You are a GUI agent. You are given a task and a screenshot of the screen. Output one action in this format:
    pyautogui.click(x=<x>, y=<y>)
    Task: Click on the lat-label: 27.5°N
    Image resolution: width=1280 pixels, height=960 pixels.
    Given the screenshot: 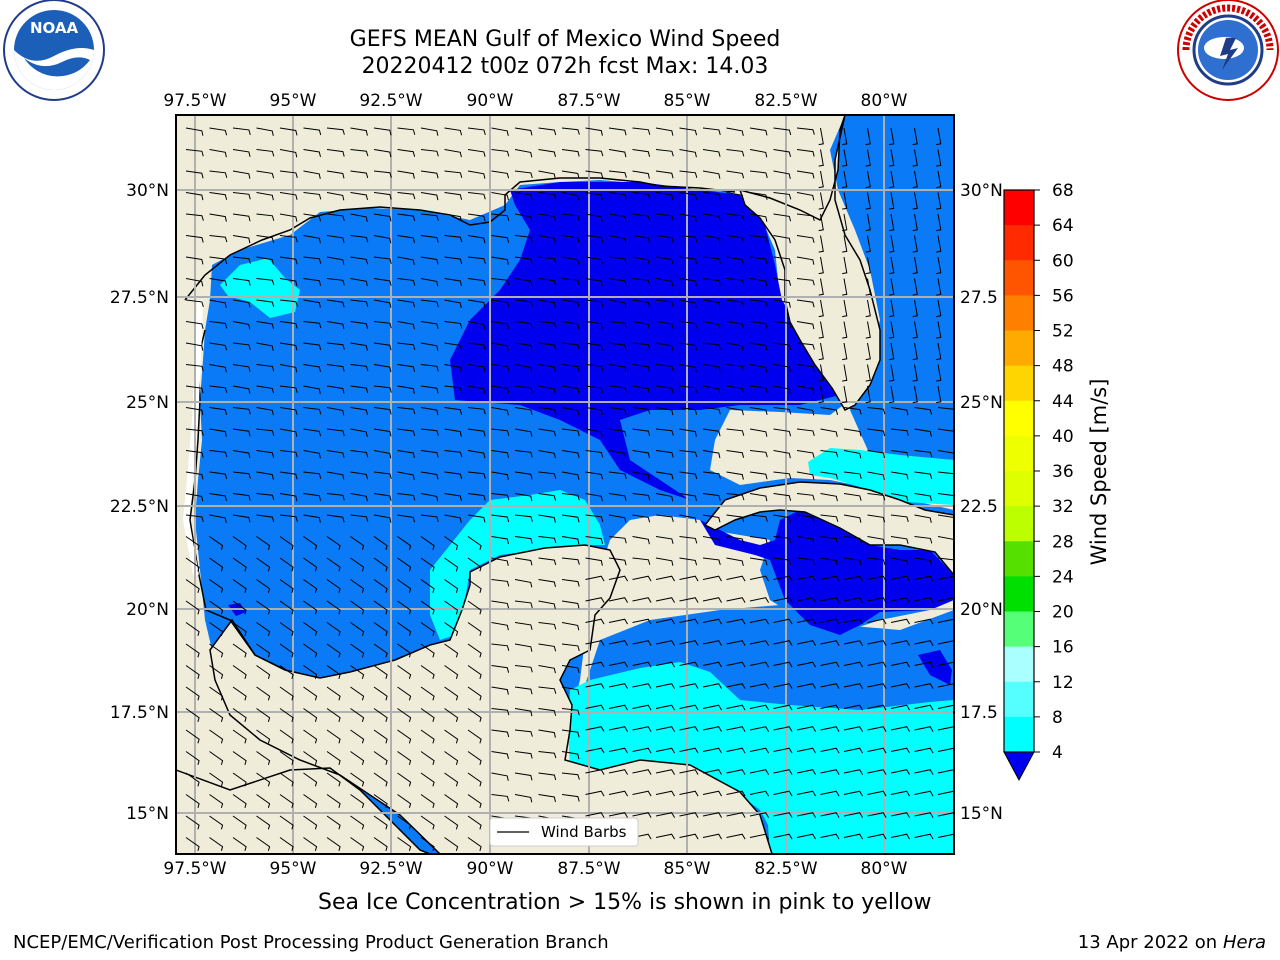 What is the action you would take?
    pyautogui.click(x=139, y=298)
    